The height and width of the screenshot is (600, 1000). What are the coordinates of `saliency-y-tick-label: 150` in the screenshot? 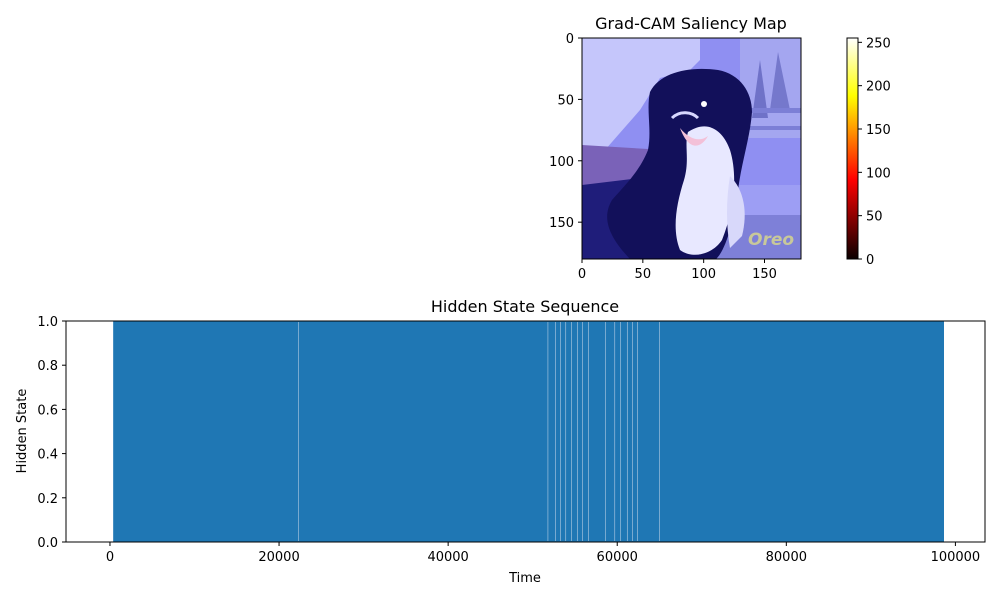 It's located at (561, 223).